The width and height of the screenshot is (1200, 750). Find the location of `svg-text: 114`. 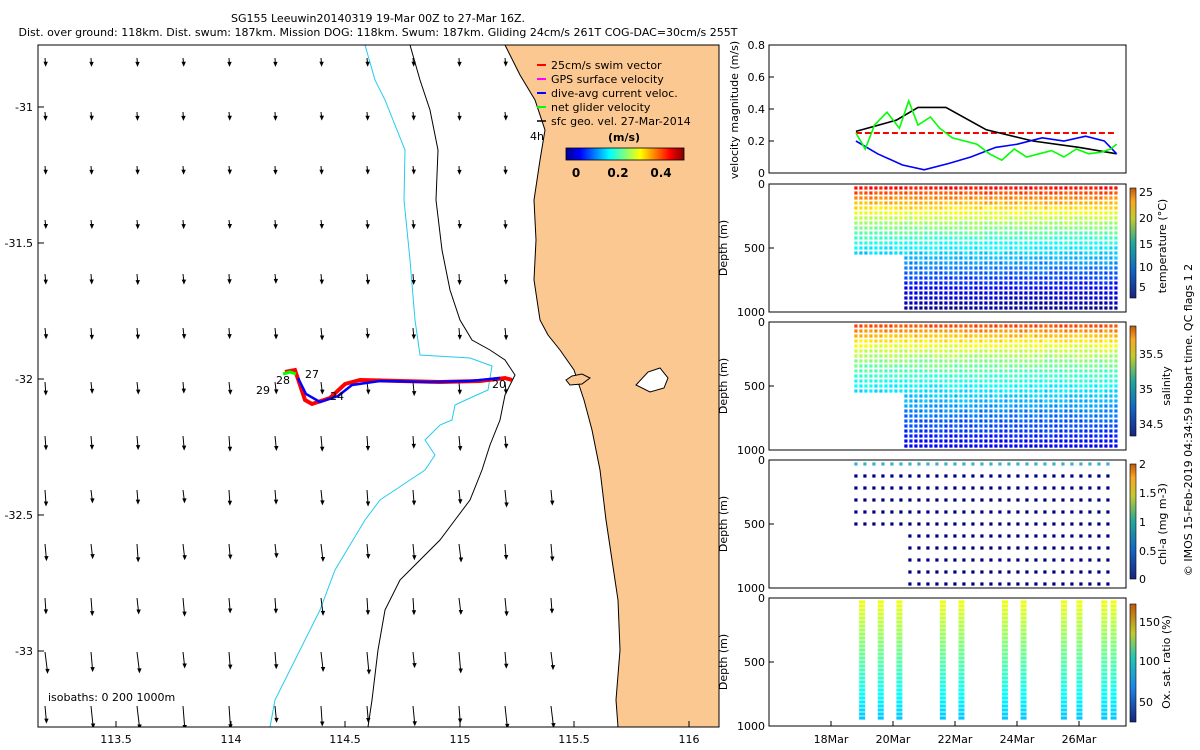

svg-text: 114 is located at coordinates (231, 739).